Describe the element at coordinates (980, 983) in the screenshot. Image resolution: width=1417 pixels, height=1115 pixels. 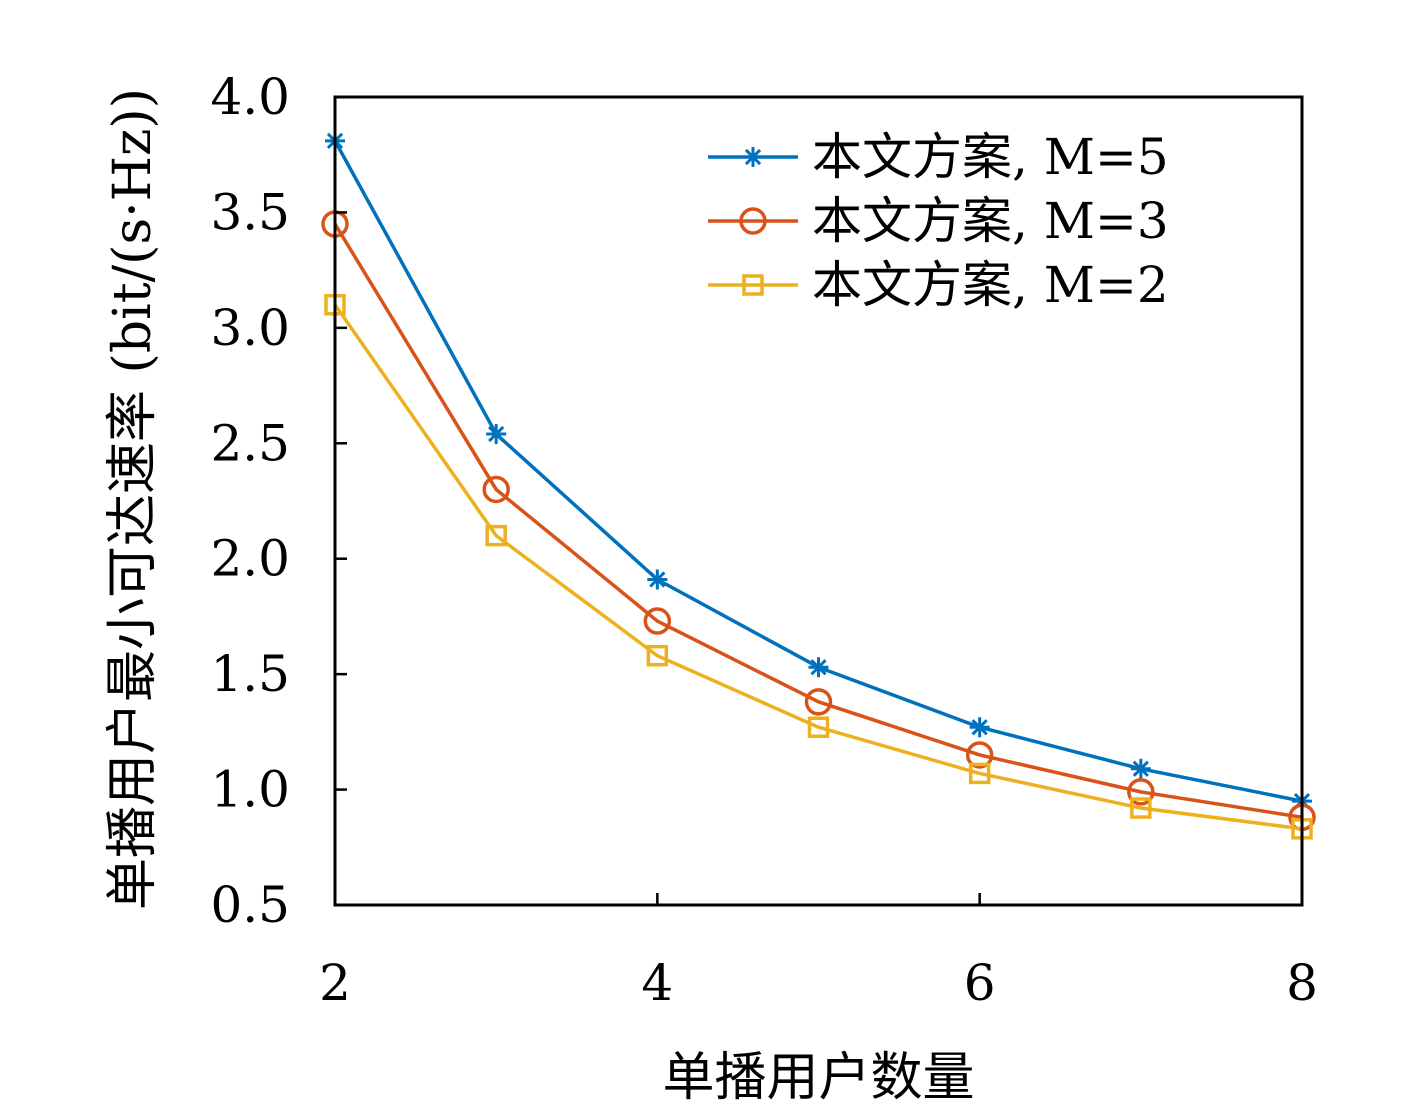
I see `x-tick-label: 6` at that location.